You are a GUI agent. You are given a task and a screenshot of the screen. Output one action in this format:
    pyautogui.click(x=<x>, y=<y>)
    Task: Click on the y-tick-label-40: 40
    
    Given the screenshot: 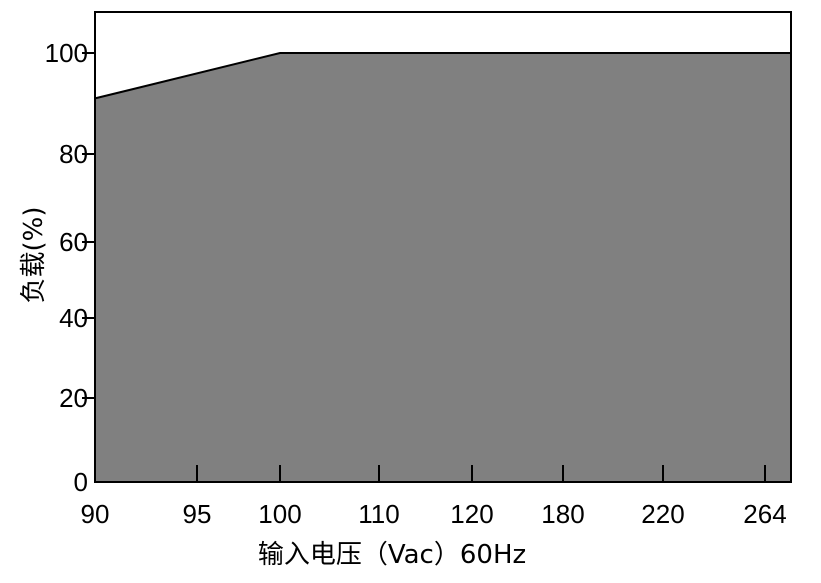 What is the action you would take?
    pyautogui.click(x=73, y=318)
    